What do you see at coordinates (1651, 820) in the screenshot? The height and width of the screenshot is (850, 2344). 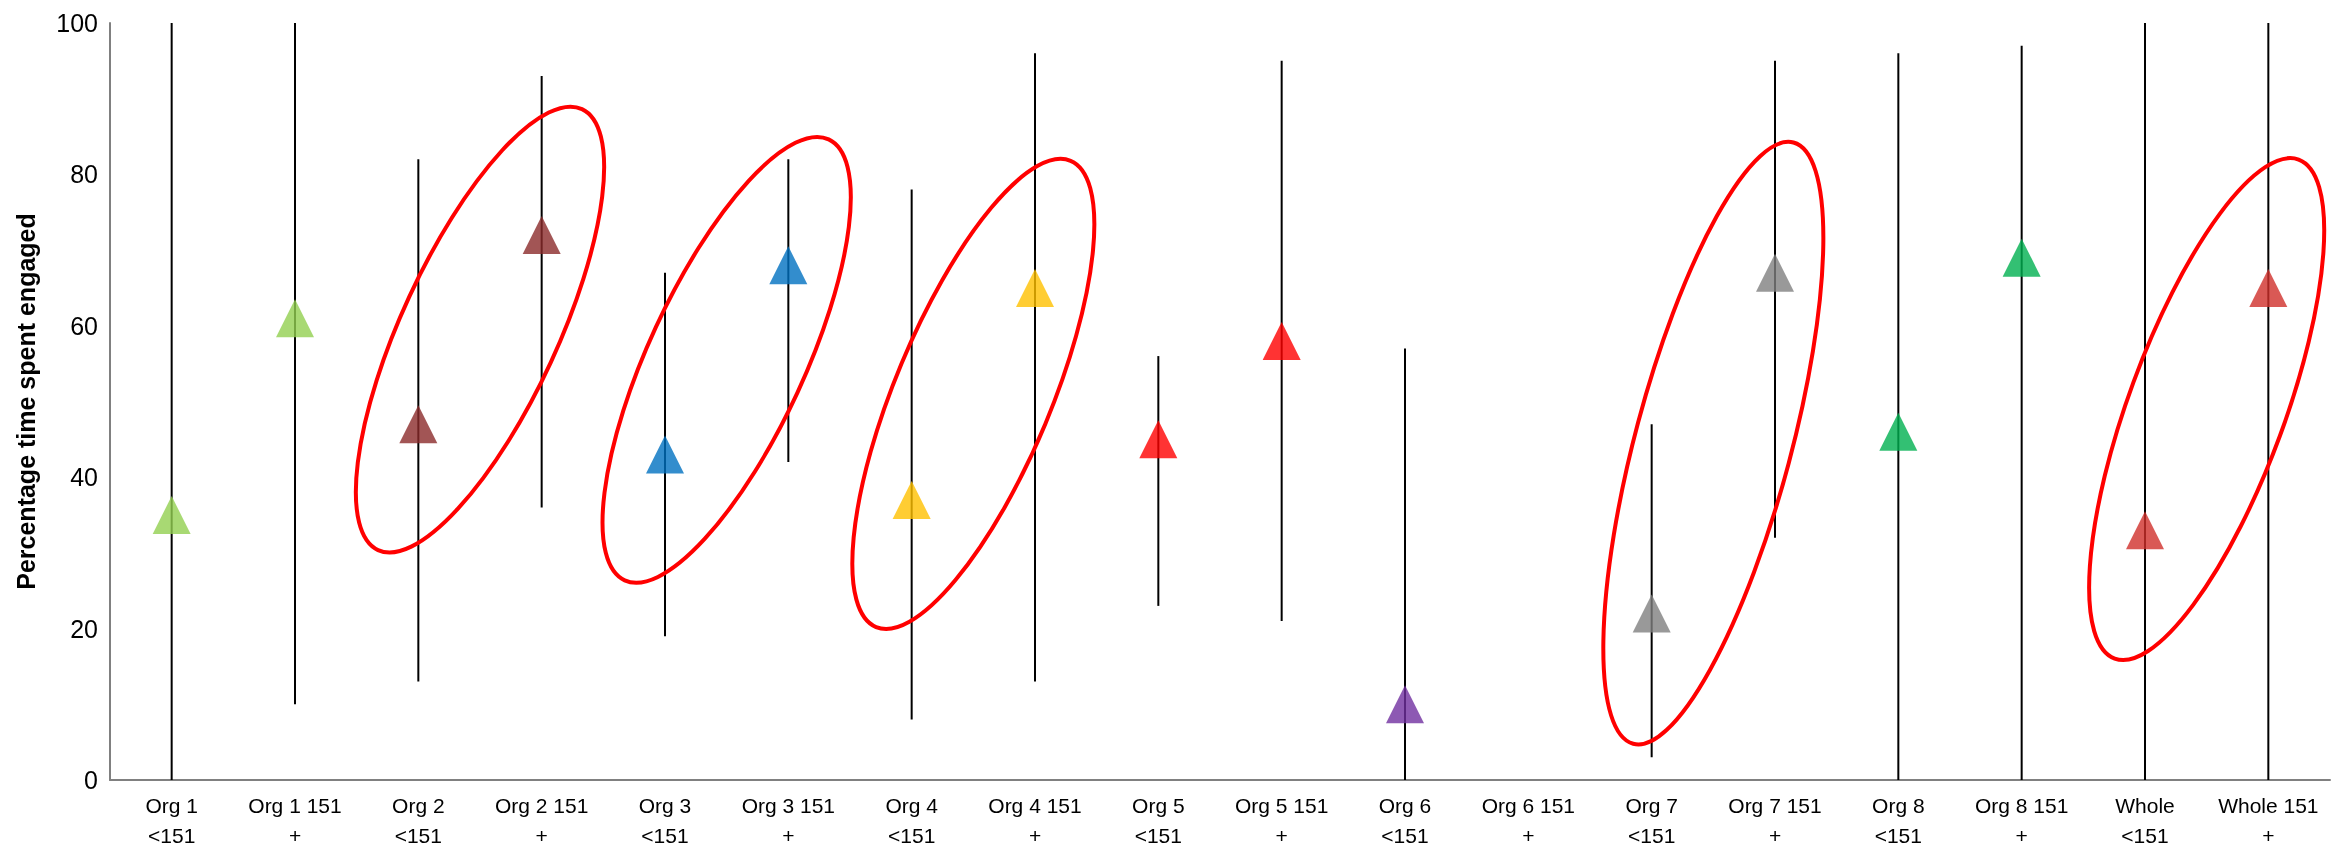 I see `x-tick-label: Org 7 <151` at bounding box center [1651, 820].